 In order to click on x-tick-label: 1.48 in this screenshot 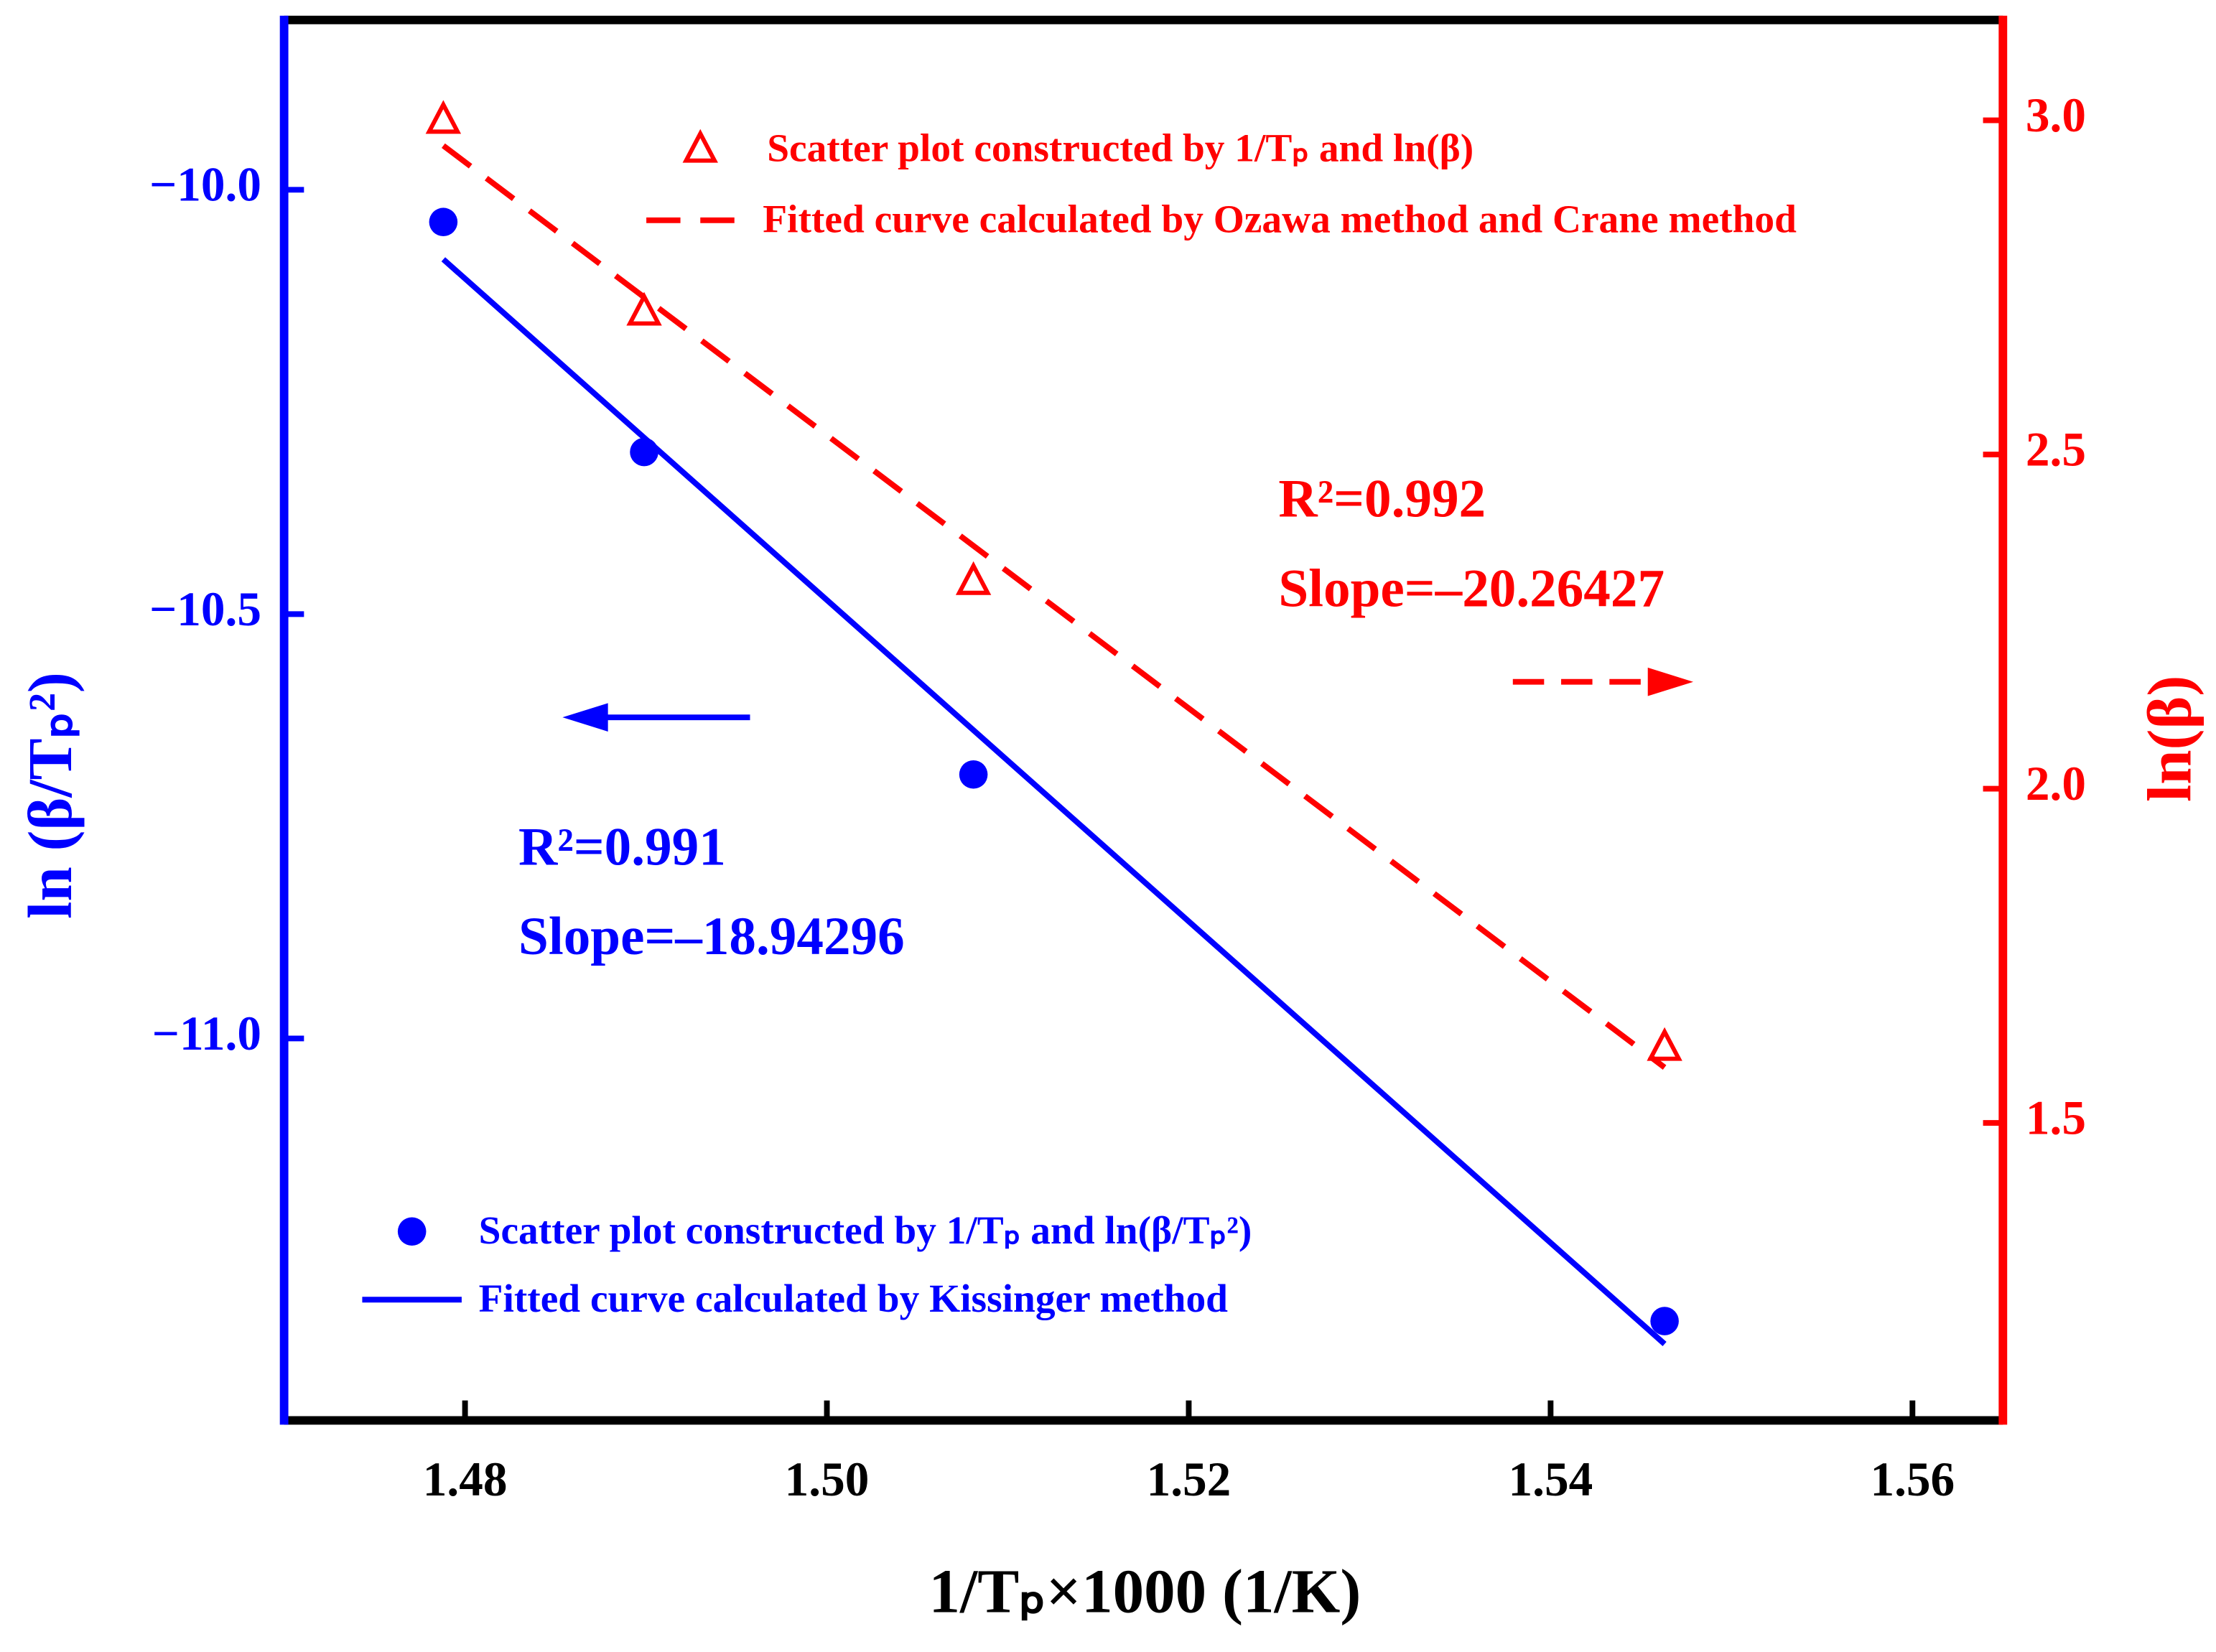, I will do `click(466, 1479)`.